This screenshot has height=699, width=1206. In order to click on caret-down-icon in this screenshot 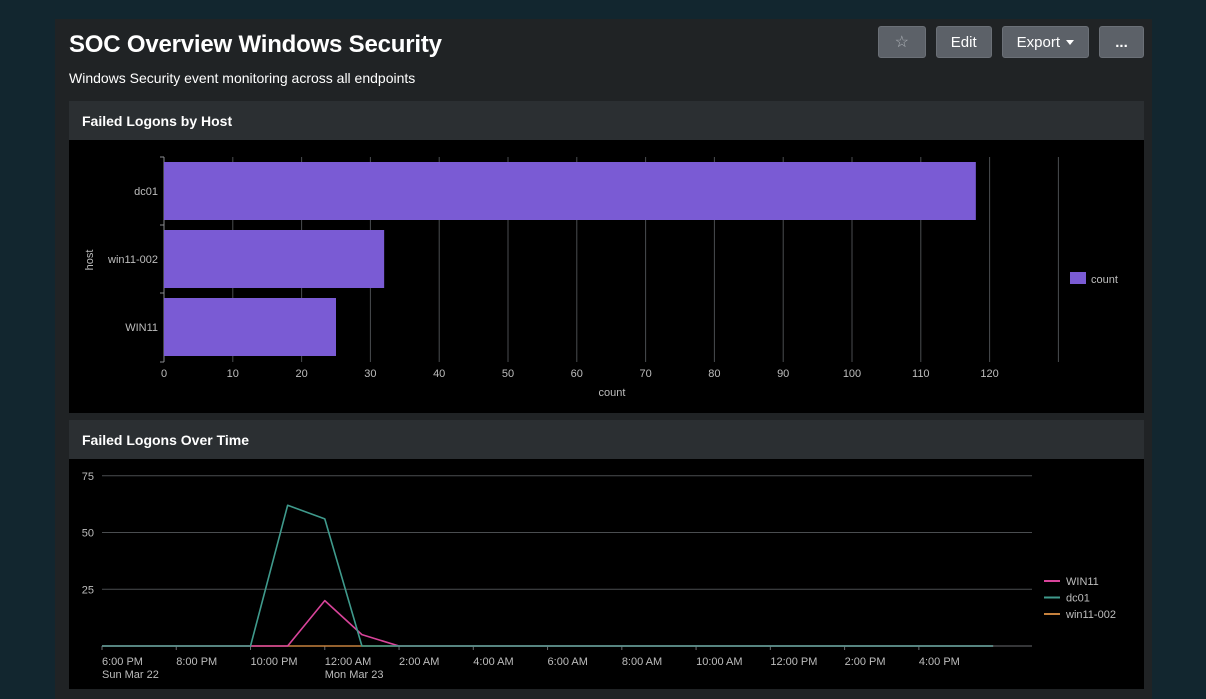, I will do `click(1070, 42)`.